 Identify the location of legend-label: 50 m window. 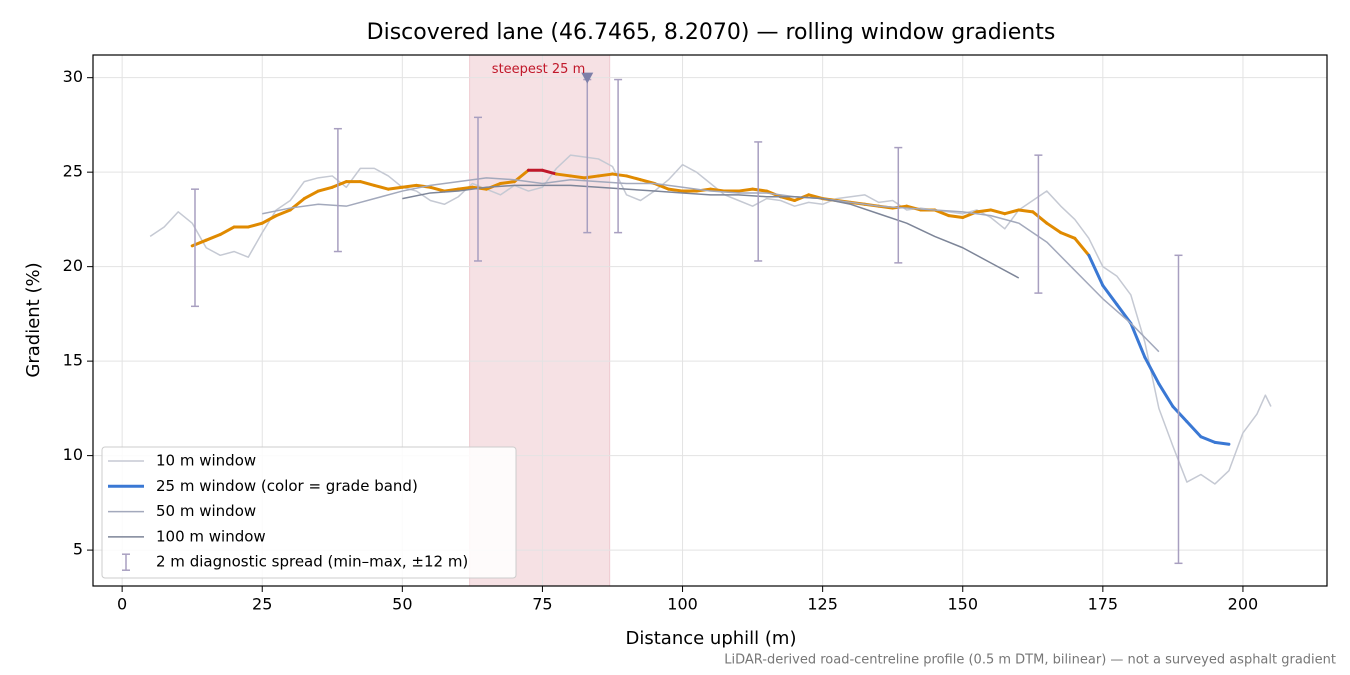
(206, 511).